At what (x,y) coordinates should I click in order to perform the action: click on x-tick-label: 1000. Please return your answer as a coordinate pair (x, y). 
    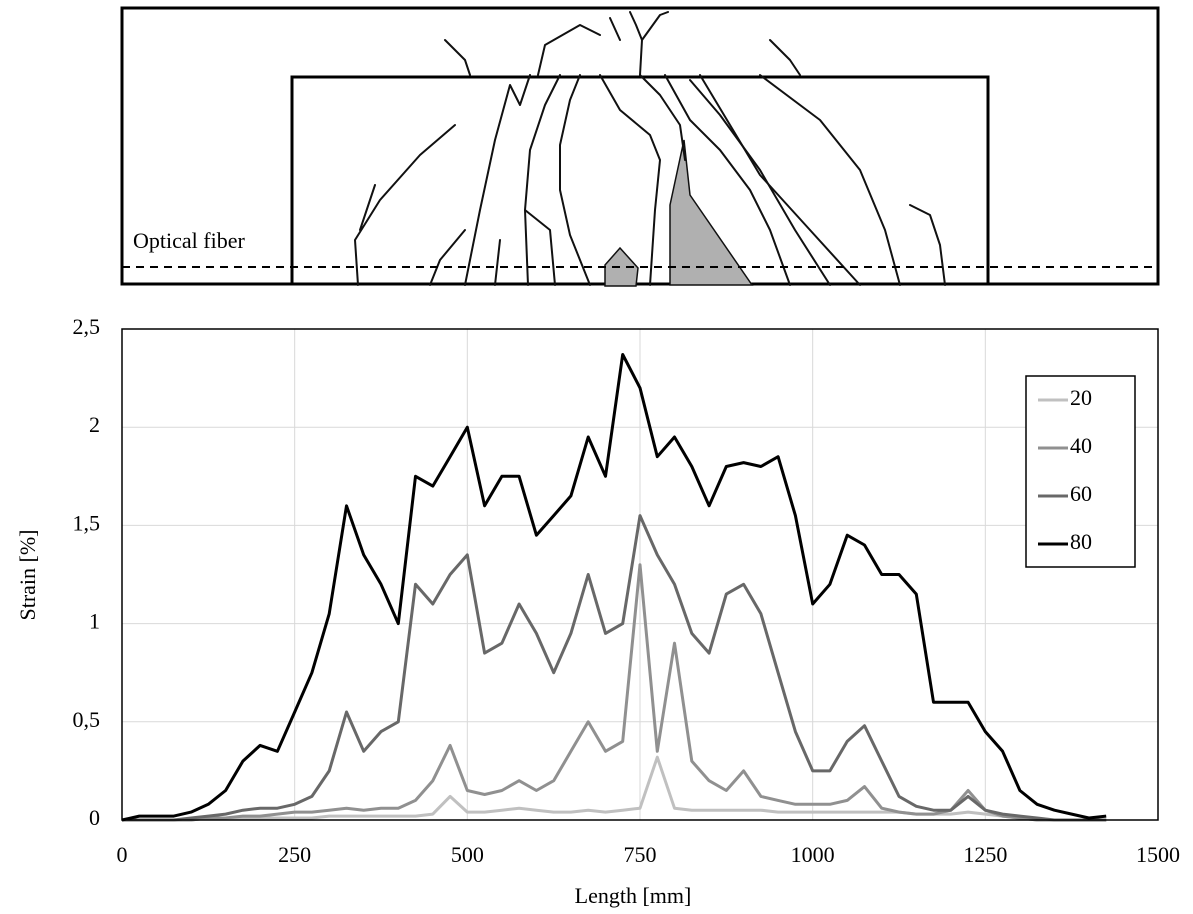
    Looking at the image, I should click on (813, 854).